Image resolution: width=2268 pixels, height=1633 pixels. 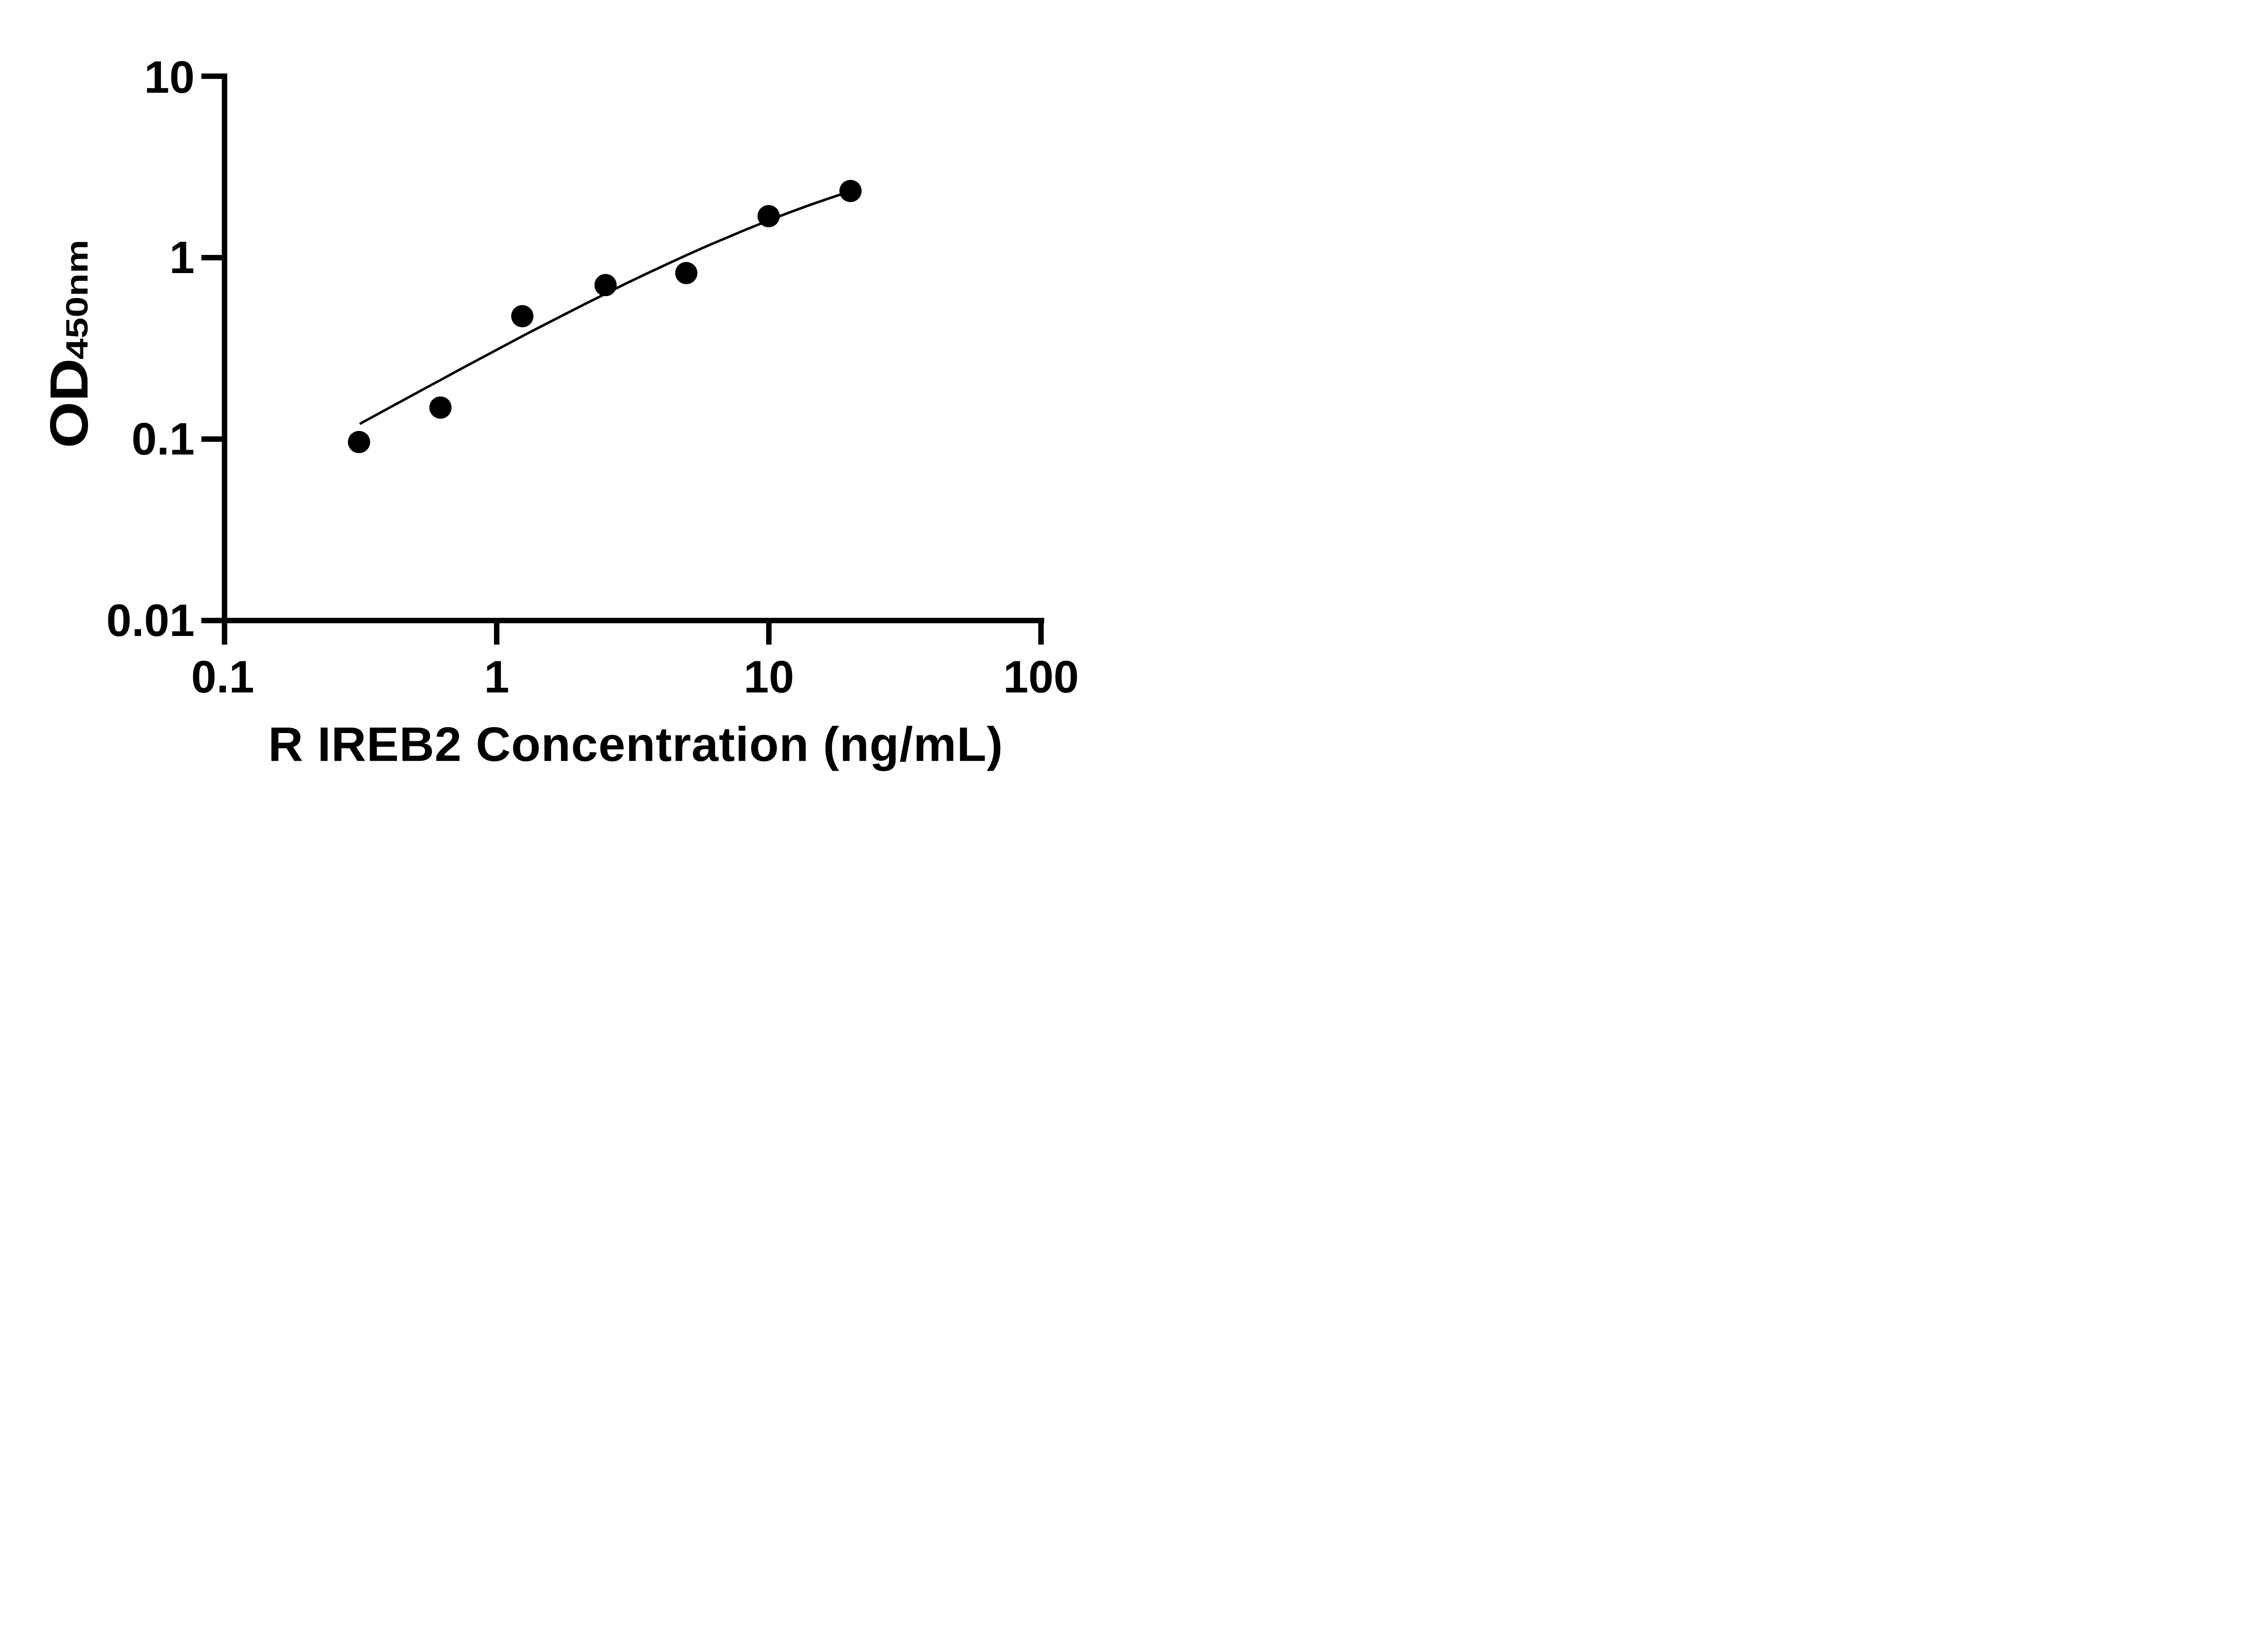 I want to click on svg-text: 100, so click(x=1041, y=677).